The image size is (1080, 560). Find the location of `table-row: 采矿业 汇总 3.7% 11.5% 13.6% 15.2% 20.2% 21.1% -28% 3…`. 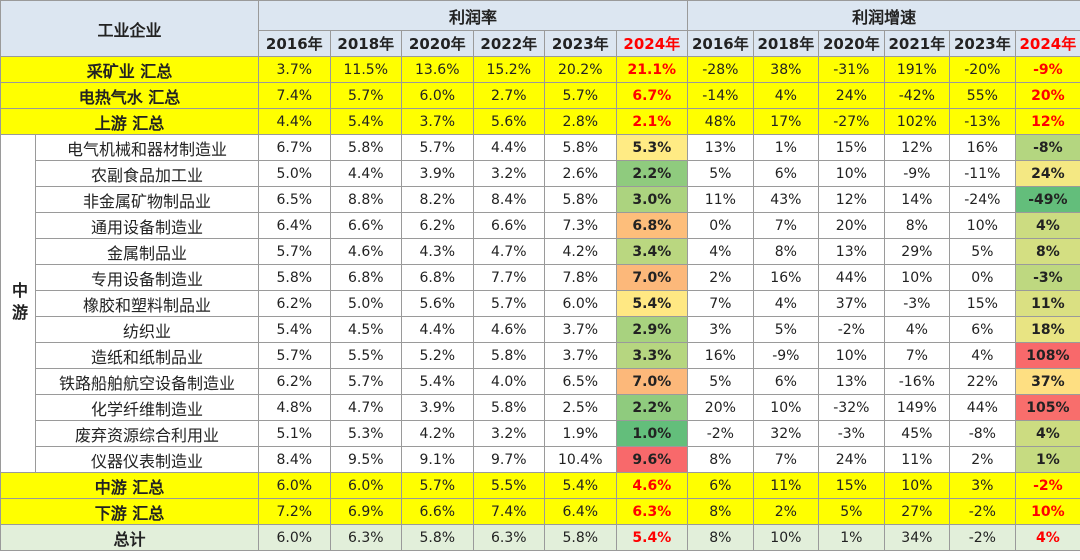

table-row: 采矿业 汇总 3.7% 11.5% 13.6% 15.2% 20.2% 21.1% -28% 3… is located at coordinates (540, 69).